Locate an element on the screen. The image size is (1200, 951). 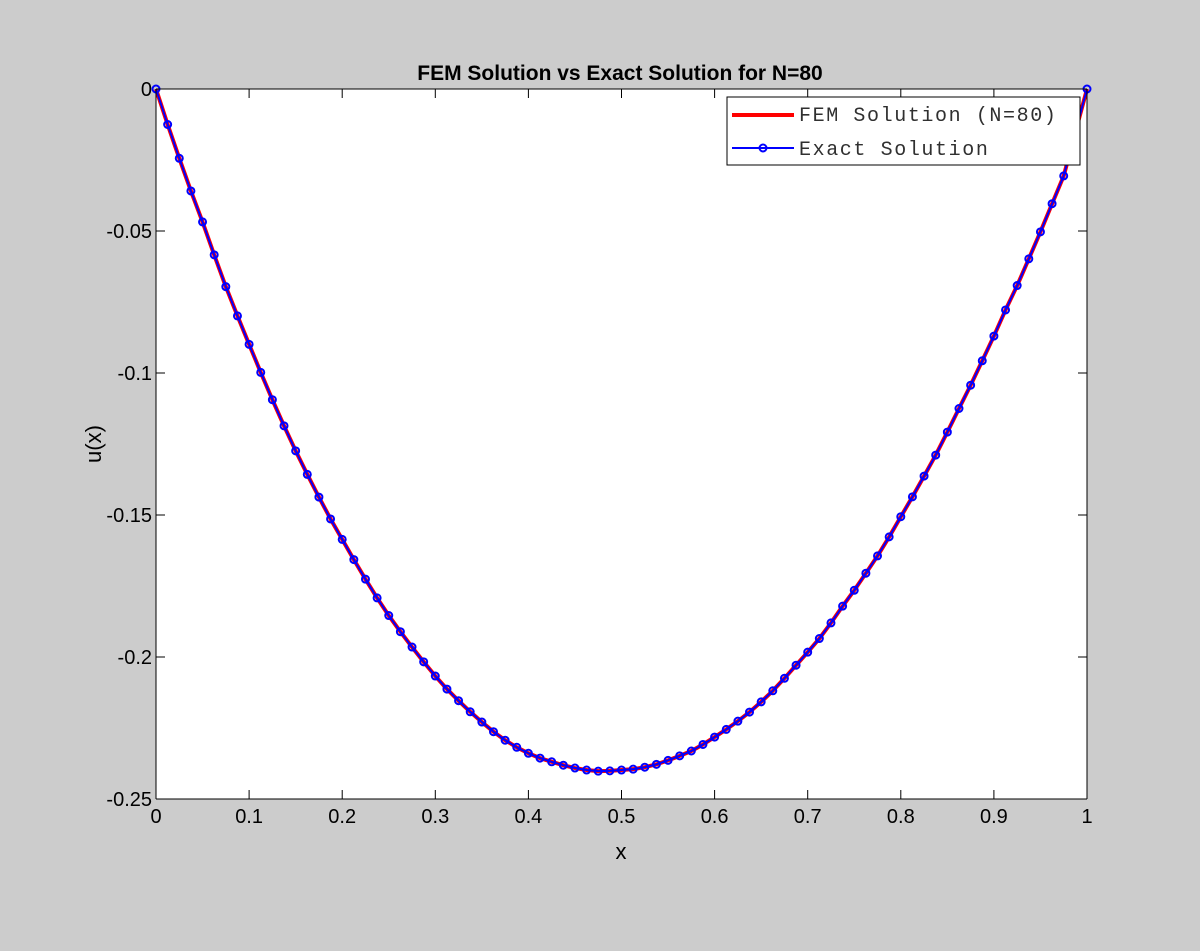
y-tick-label: -0.1 is located at coordinates (135, 374).